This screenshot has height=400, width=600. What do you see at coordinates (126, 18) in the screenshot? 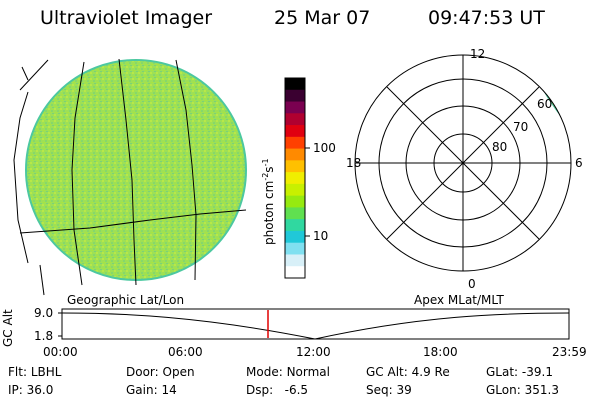
I see `app-title: Ultraviolet Imager` at bounding box center [126, 18].